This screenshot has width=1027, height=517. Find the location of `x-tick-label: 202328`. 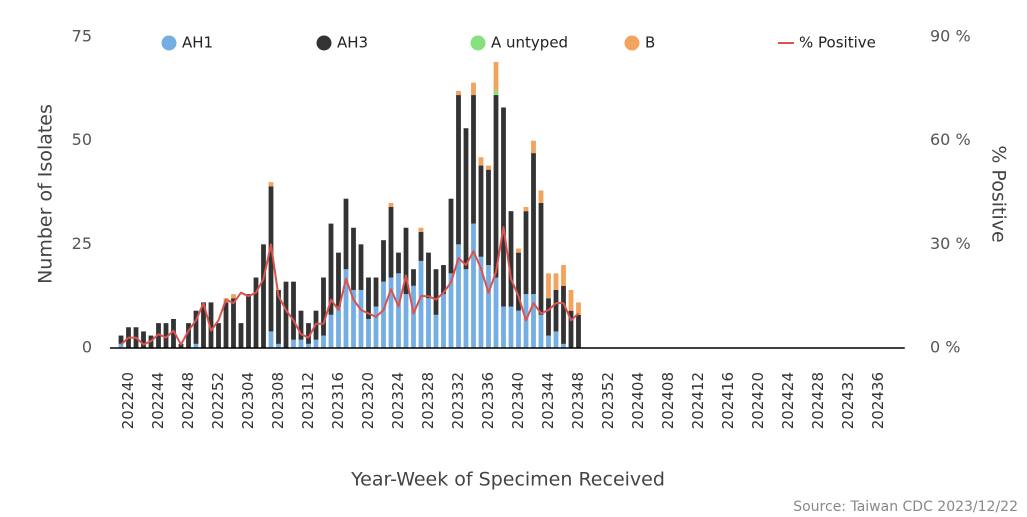

x-tick-label: 202328 is located at coordinates (428, 400).